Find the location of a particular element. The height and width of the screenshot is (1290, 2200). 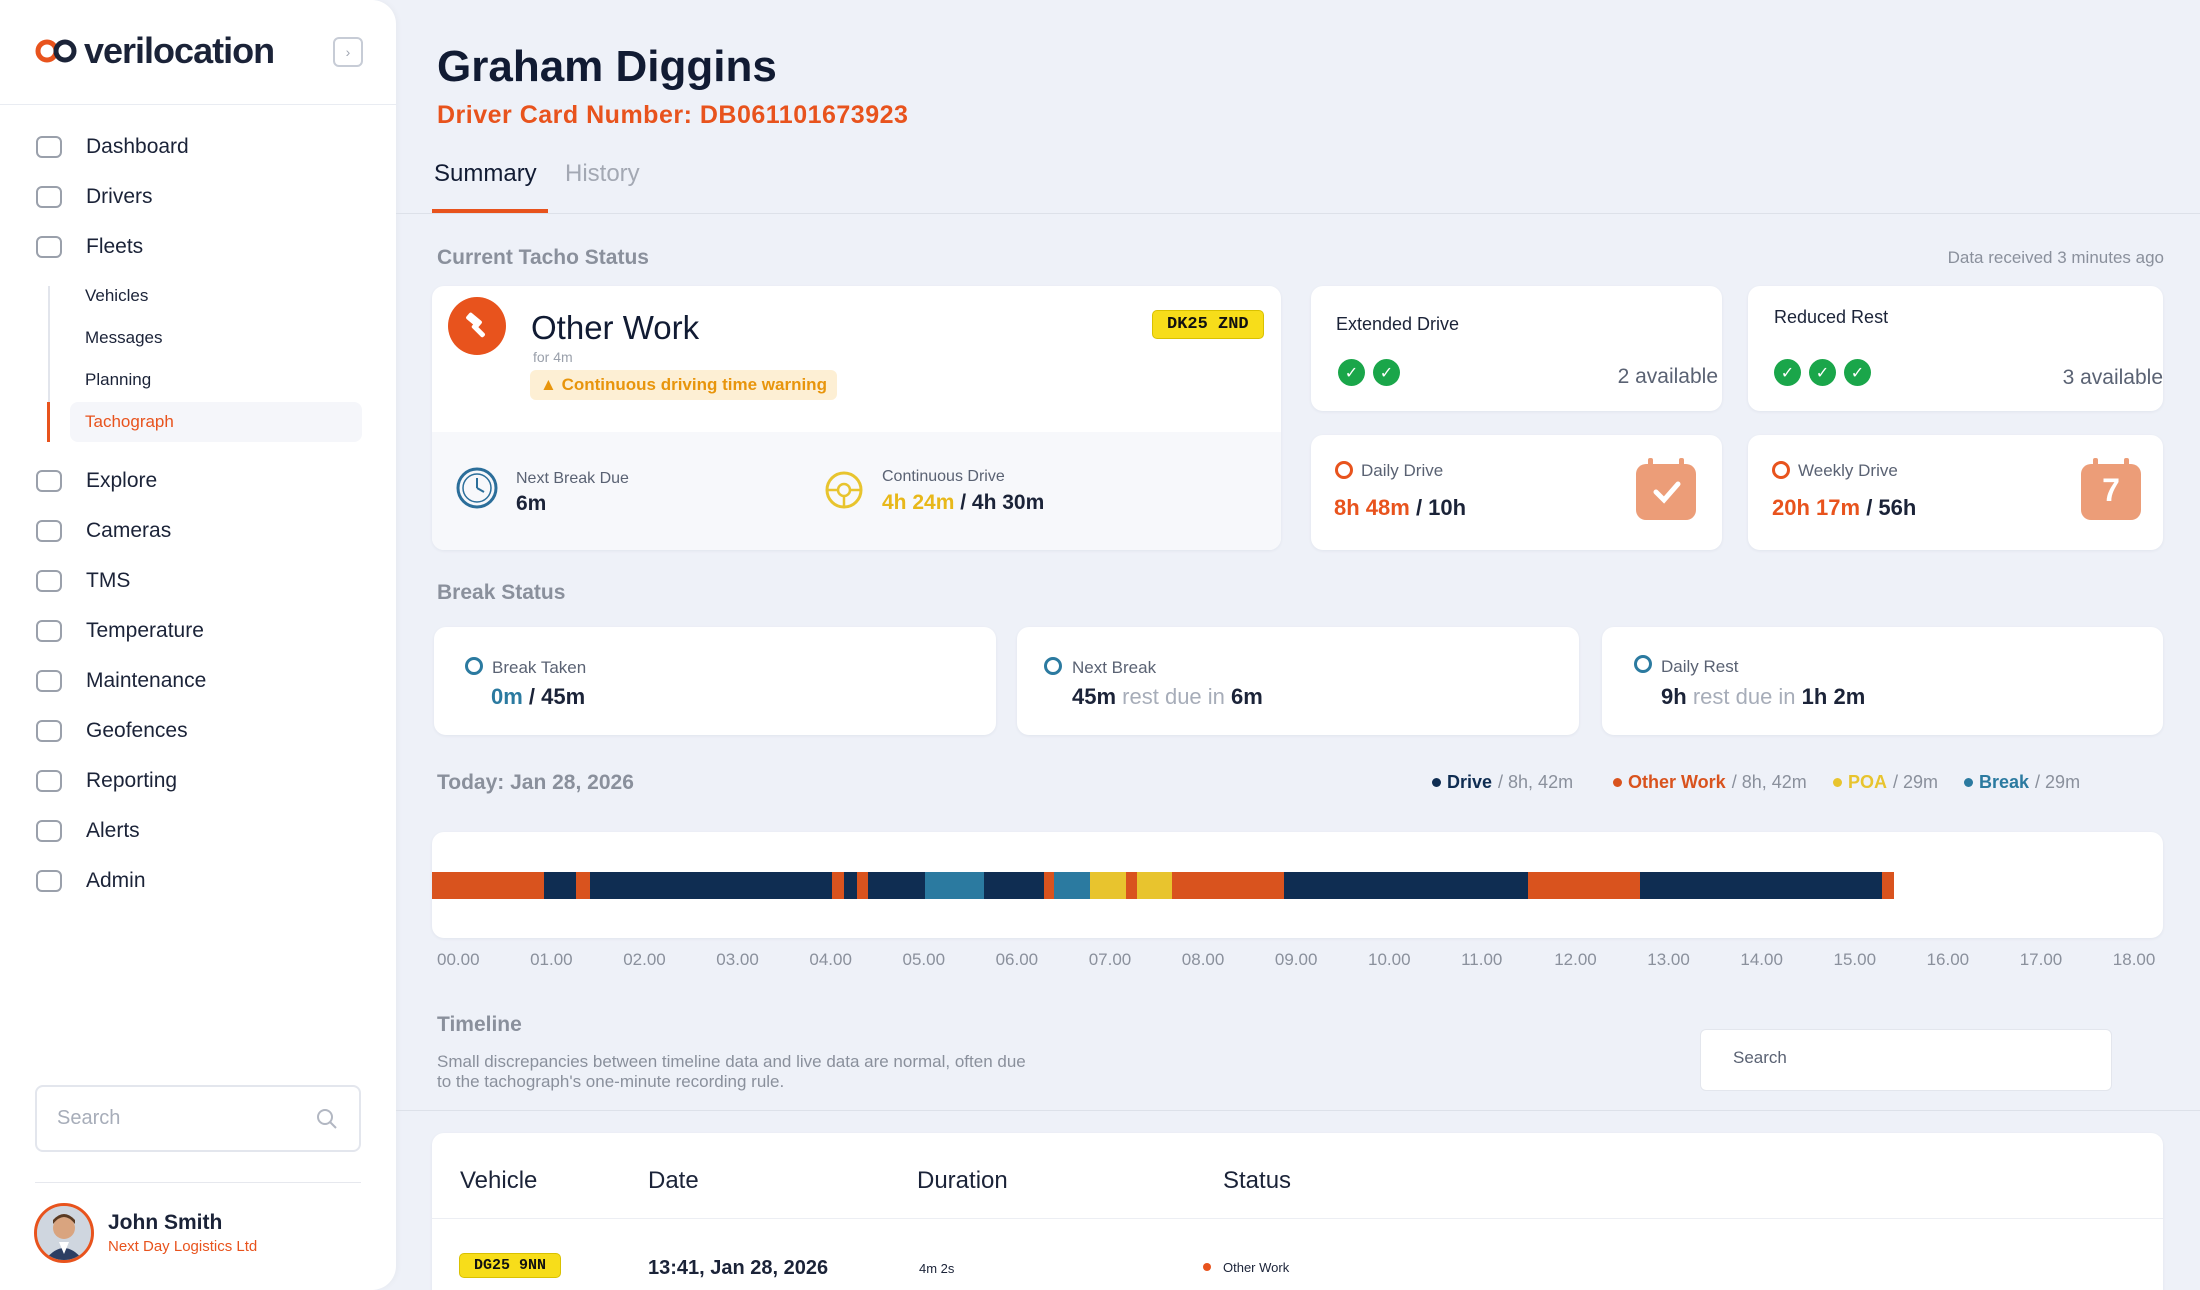

hammer-icon is located at coordinates (477, 326).